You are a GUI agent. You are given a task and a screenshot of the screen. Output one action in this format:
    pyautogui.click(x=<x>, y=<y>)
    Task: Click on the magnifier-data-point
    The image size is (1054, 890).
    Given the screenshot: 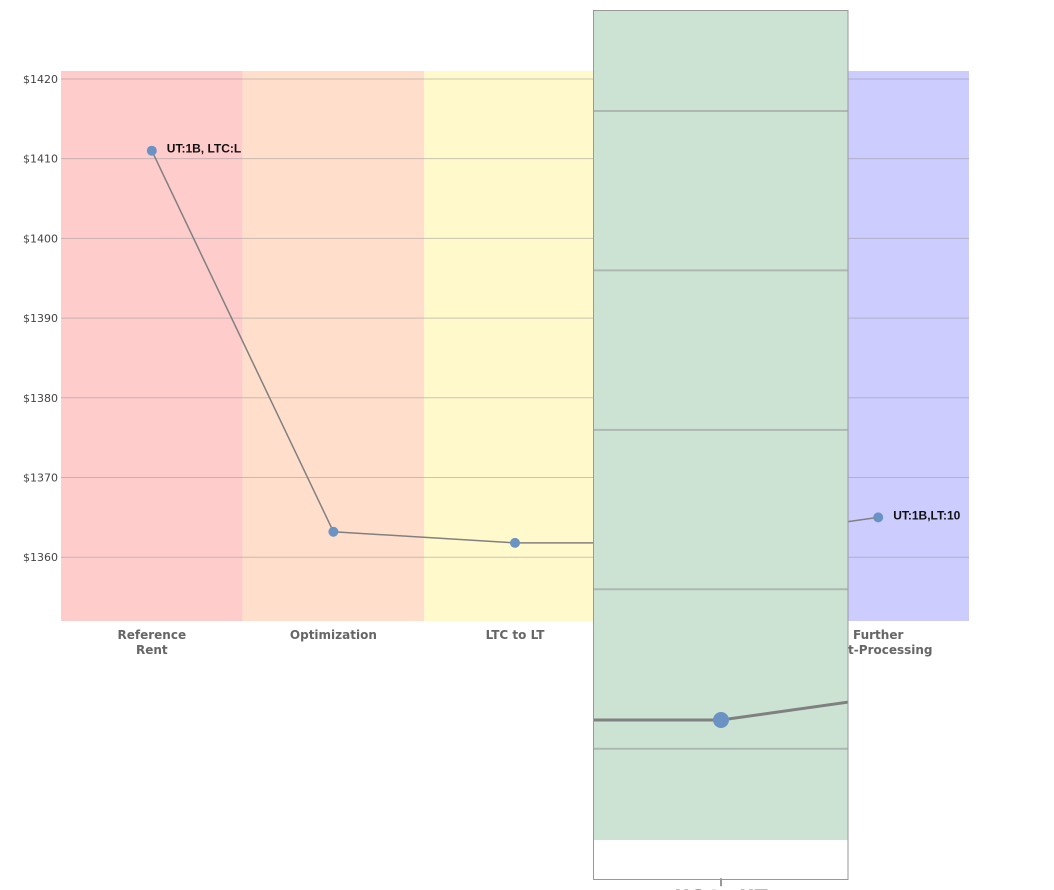 What is the action you would take?
    pyautogui.click(x=721, y=720)
    